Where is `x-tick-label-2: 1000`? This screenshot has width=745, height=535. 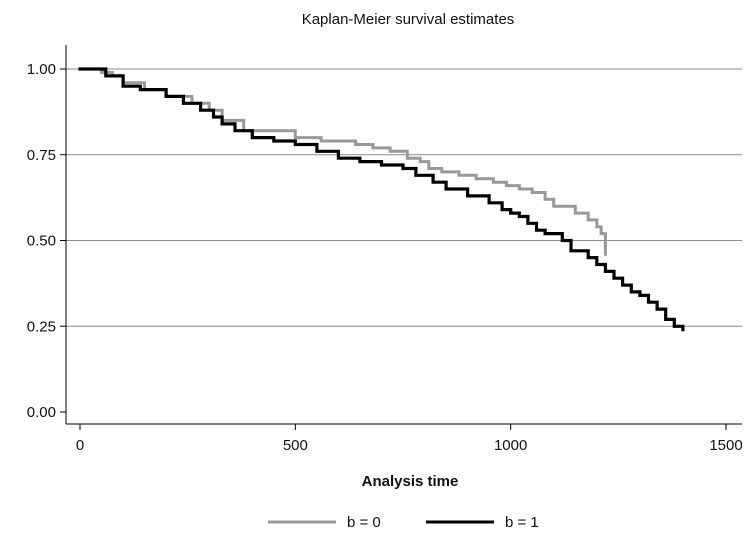
x-tick-label-2: 1000 is located at coordinates (510, 445).